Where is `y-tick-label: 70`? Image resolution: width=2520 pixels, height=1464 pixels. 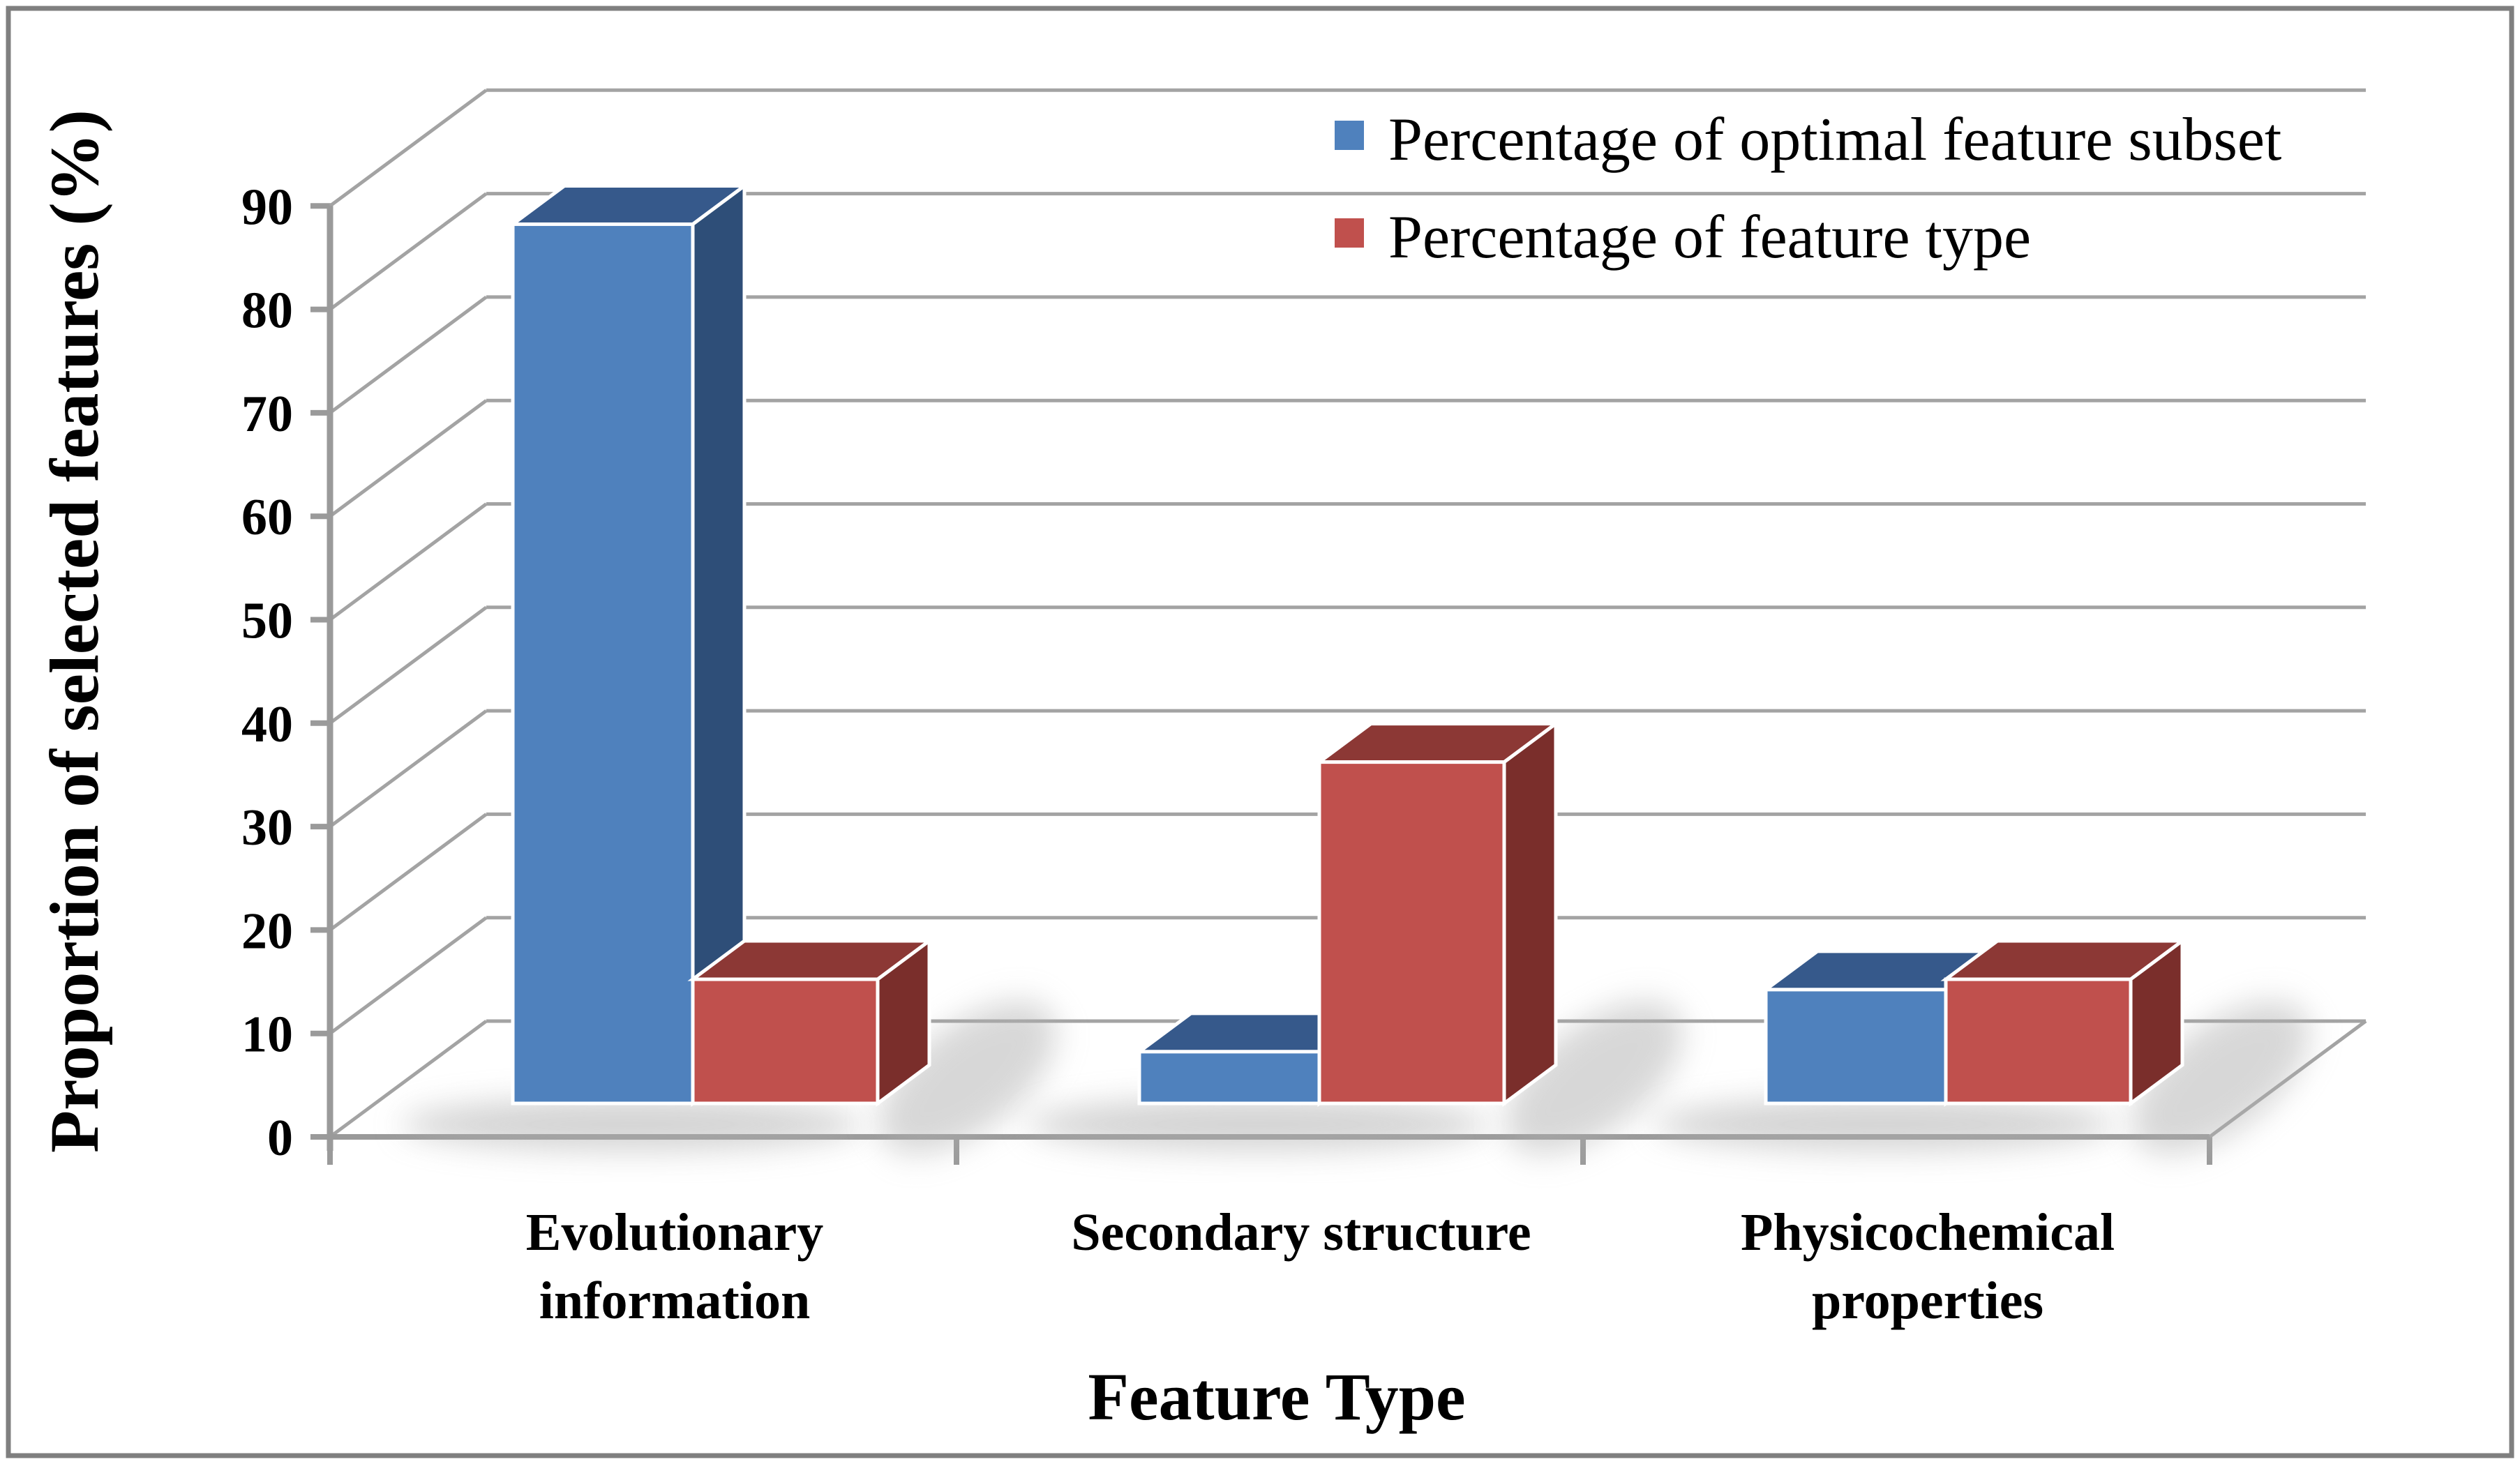 y-tick-label: 70 is located at coordinates (267, 414).